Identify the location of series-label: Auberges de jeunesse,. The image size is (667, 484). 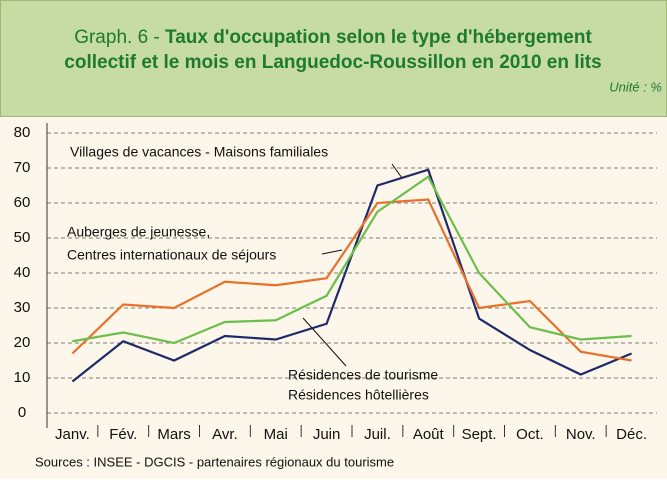
(138, 232).